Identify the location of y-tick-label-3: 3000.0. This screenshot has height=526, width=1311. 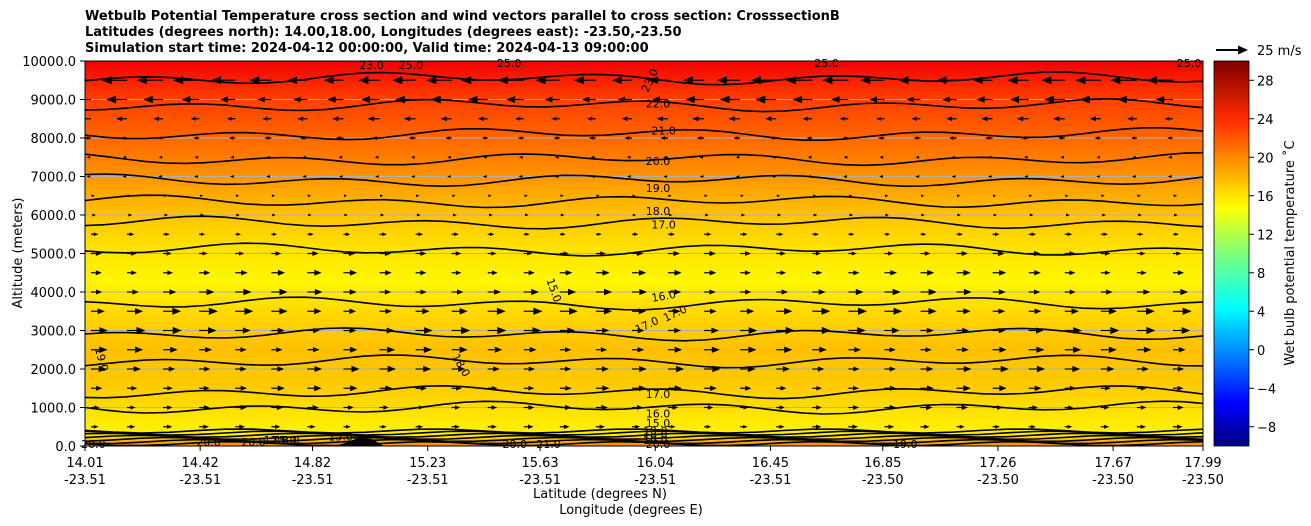
(54, 332).